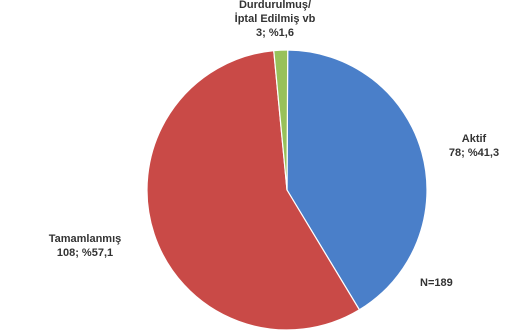 Image resolution: width=518 pixels, height=335 pixels. Describe the element at coordinates (85, 253) in the screenshot. I see `slice-label-completed-value: 108; %57,1` at that location.